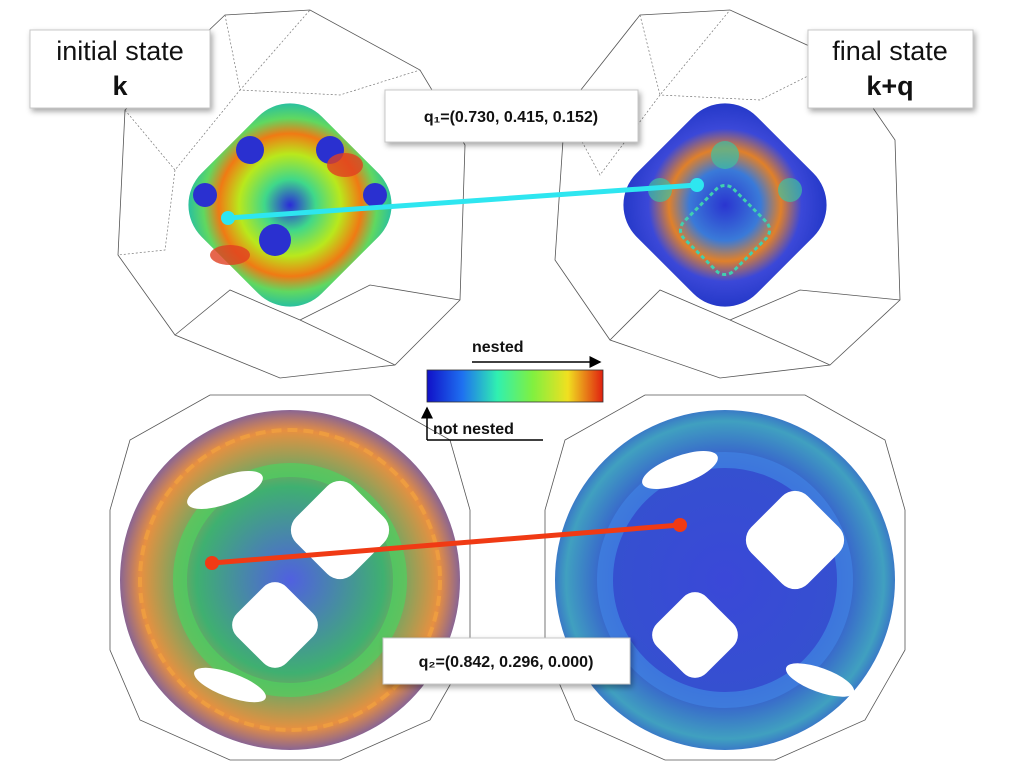 This screenshot has height=768, width=1024. What do you see at coordinates (120, 69) in the screenshot?
I see `initial-state-label: initial state k` at bounding box center [120, 69].